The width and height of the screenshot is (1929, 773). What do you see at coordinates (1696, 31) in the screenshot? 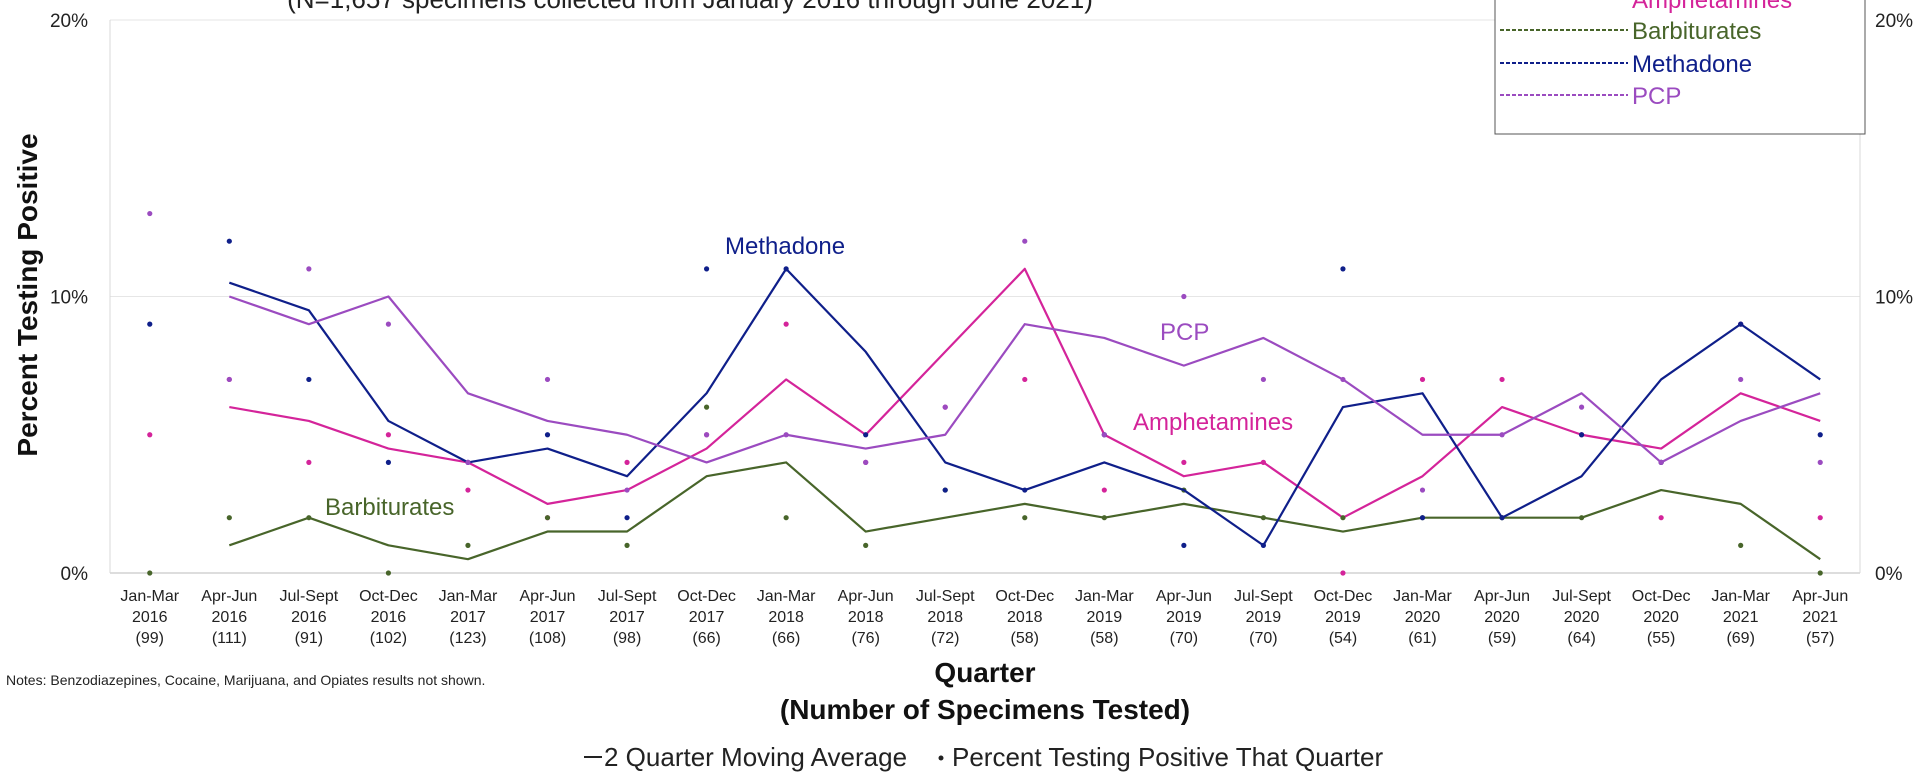
I see `legend-label-barbiturates: Barbiturates` at bounding box center [1696, 31].